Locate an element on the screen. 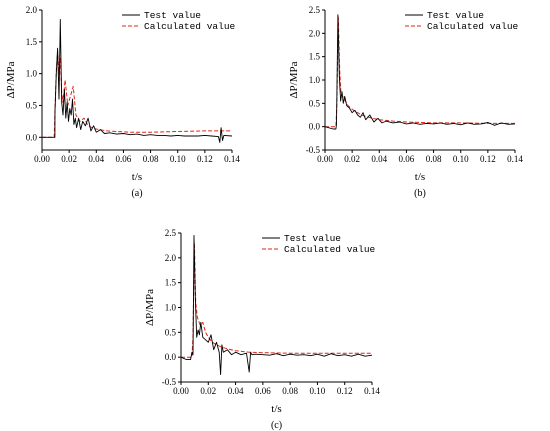 This screenshot has width=550, height=431. panel-label: (b) is located at coordinates (420, 193).